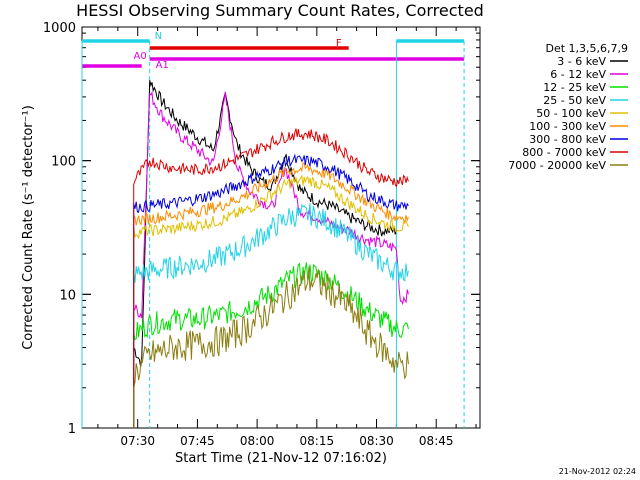 The height and width of the screenshot is (480, 640). I want to click on x-tick-label: 08:15, so click(317, 441).